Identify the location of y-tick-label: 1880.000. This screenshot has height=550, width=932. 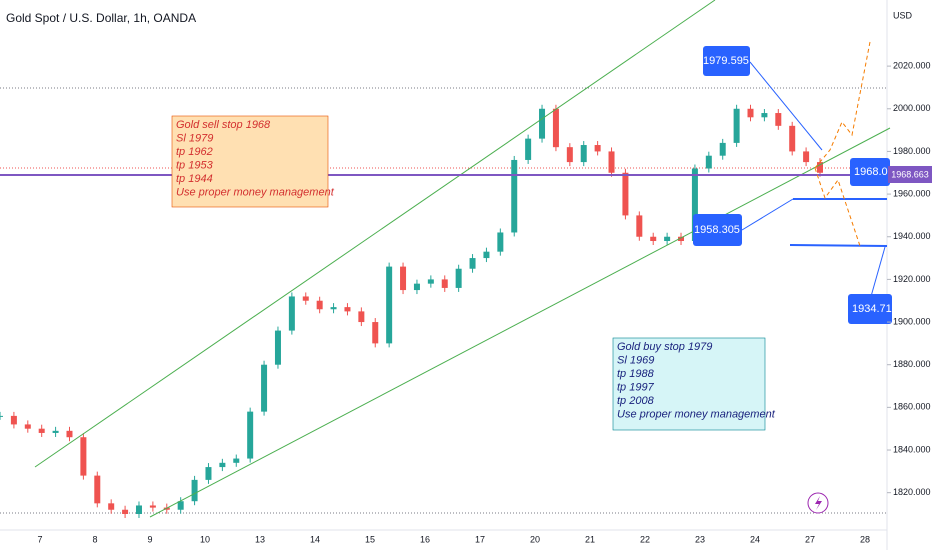
(912, 364).